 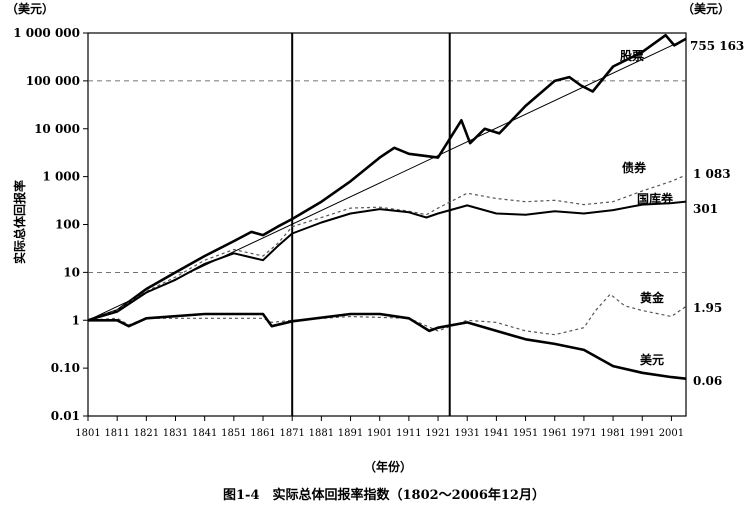 I want to click on x-tick-label: 1871, so click(x=291, y=433).